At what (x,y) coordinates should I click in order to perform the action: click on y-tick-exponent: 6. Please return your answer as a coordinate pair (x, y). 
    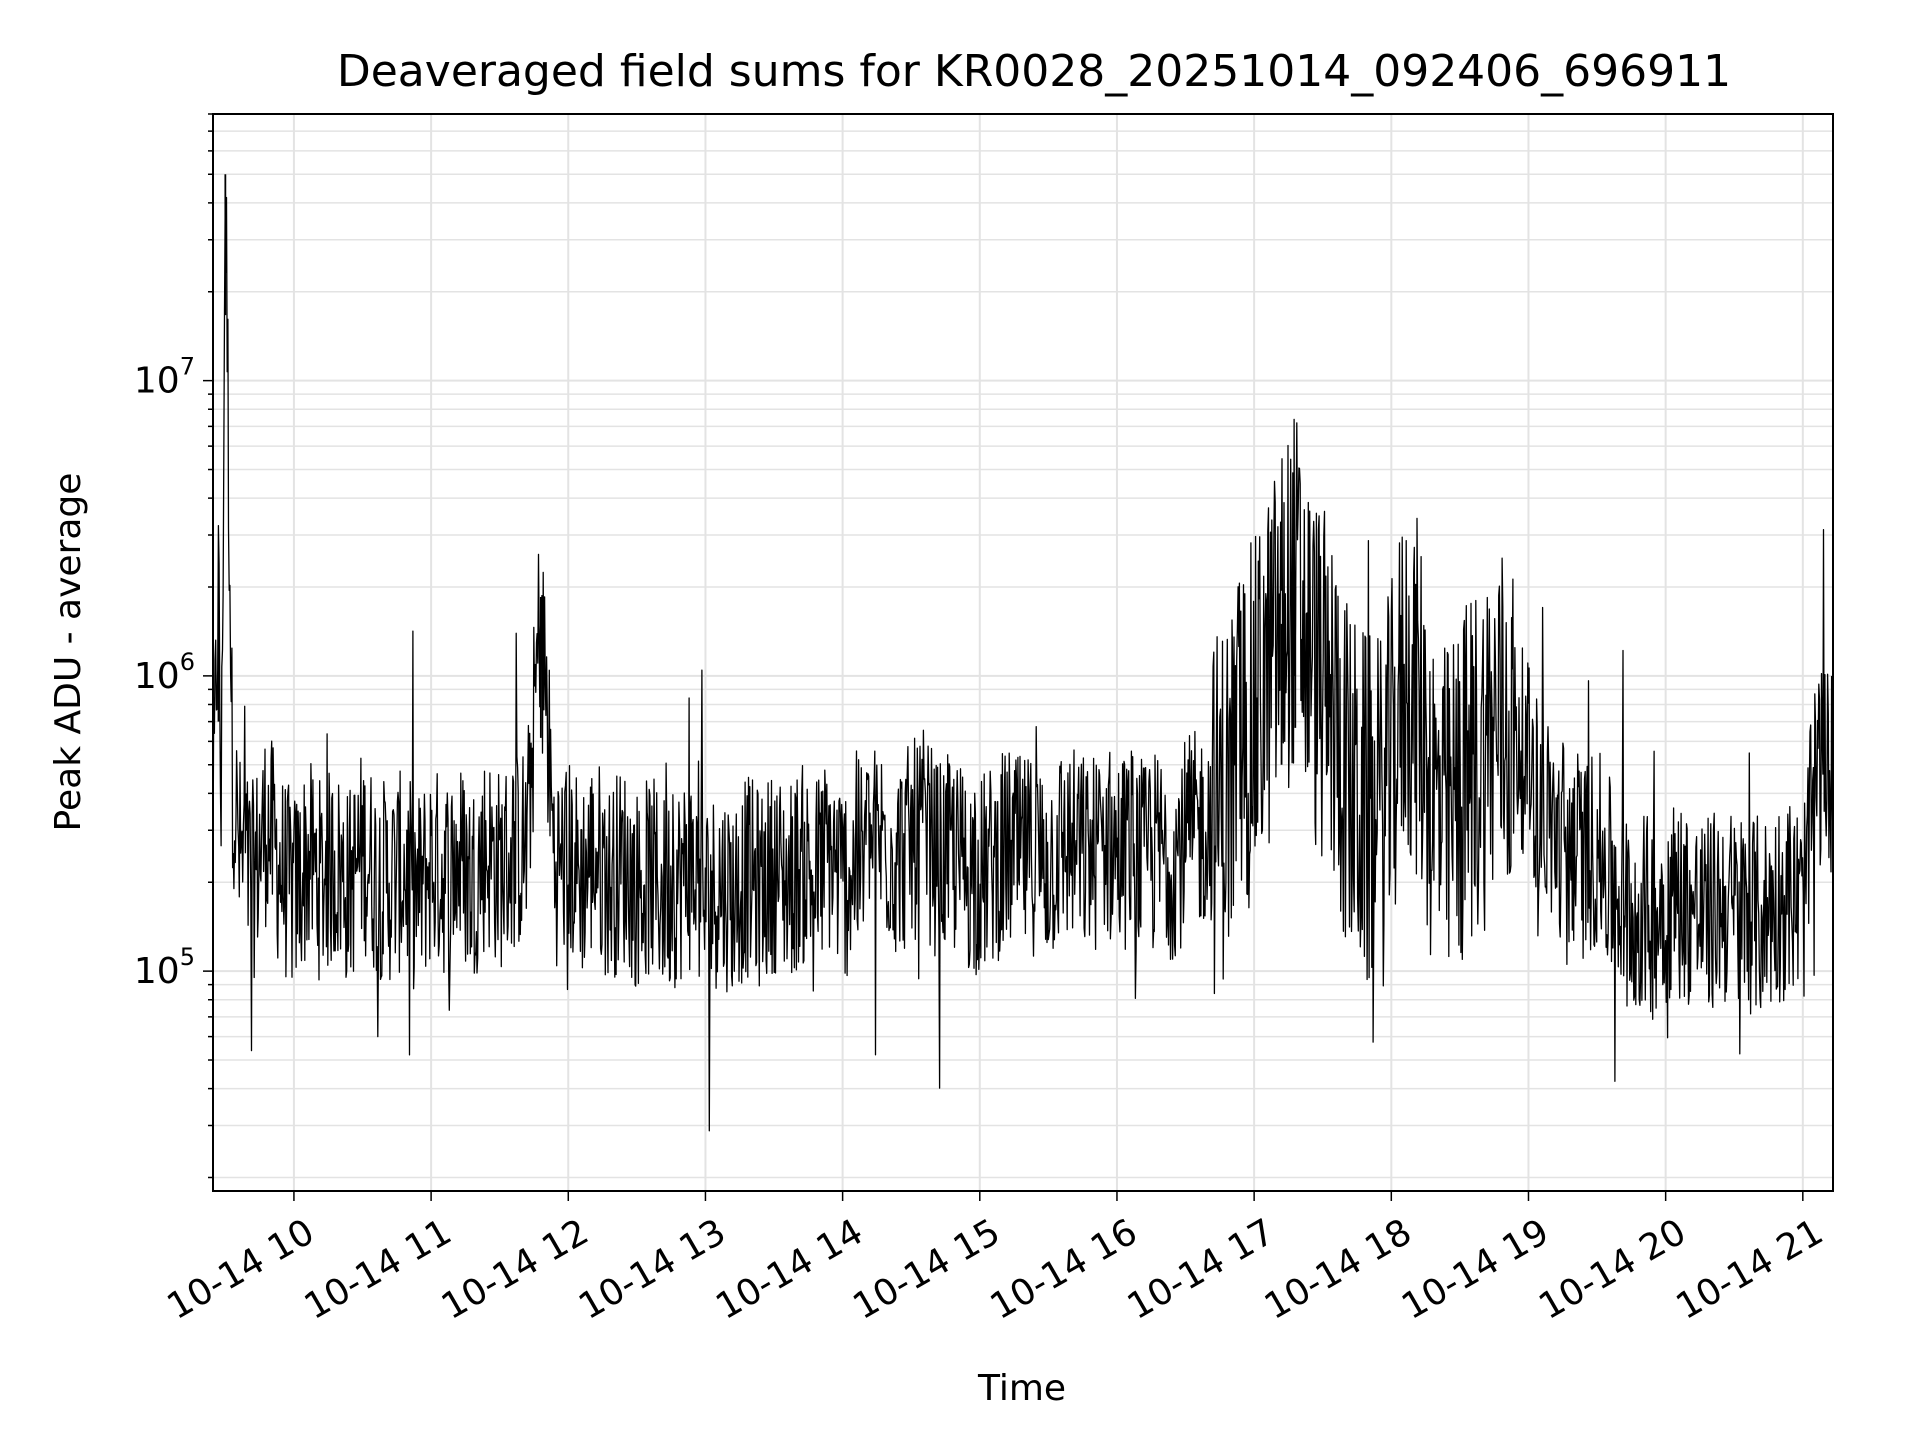
    Looking at the image, I should click on (187, 662).